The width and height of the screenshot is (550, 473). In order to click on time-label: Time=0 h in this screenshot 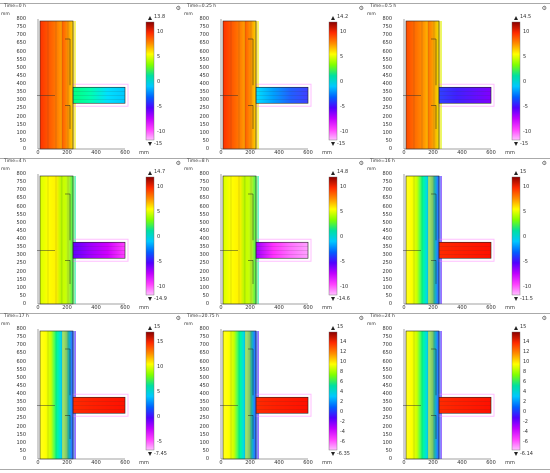, I will do `click(15, 6)`.